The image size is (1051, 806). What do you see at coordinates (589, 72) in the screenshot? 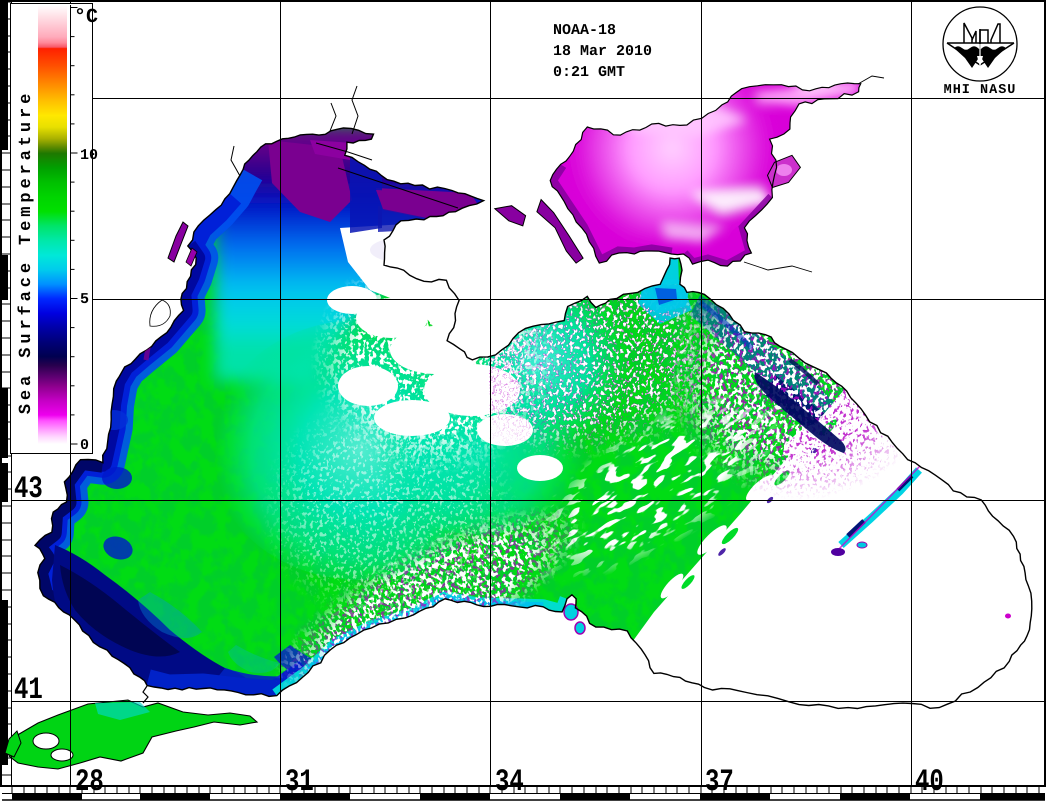
I see `svg-text: 0:21 GMT` at bounding box center [589, 72].